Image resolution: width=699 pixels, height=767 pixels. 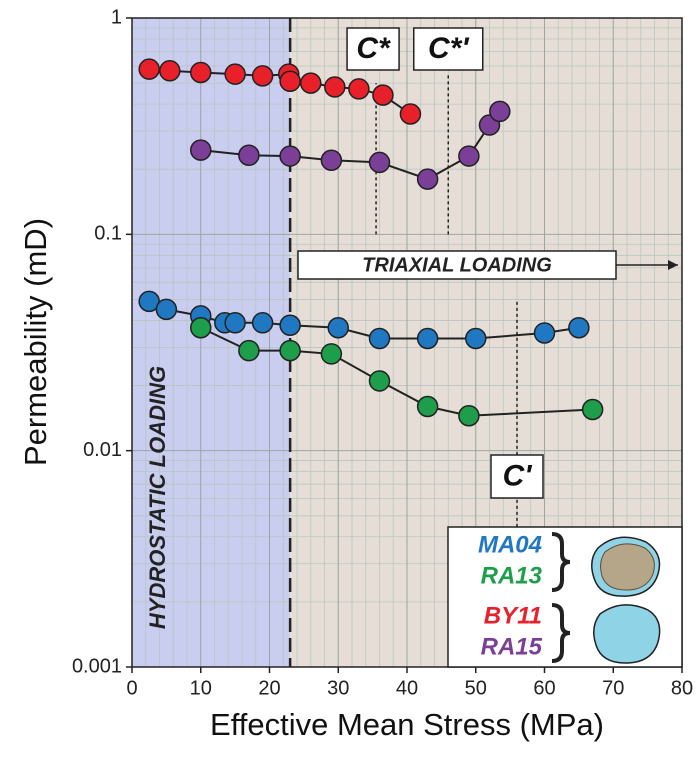 What do you see at coordinates (476, 688) in the screenshot?
I see `x-tick-label: 50` at bounding box center [476, 688].